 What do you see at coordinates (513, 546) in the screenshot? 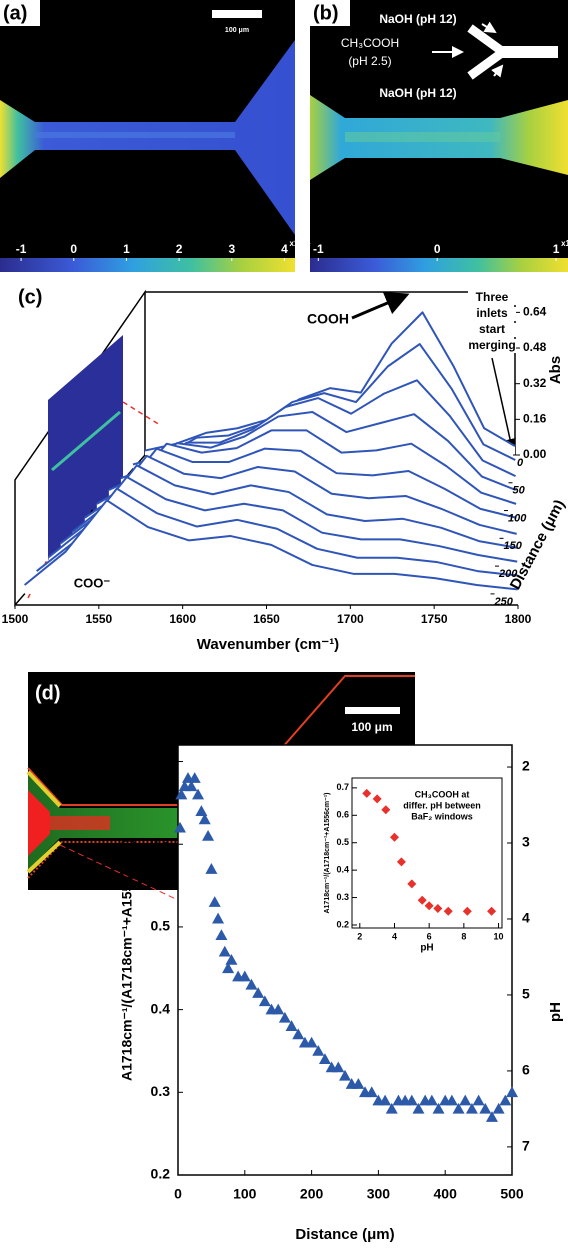
I see `z-tick-label: 150` at bounding box center [513, 546].